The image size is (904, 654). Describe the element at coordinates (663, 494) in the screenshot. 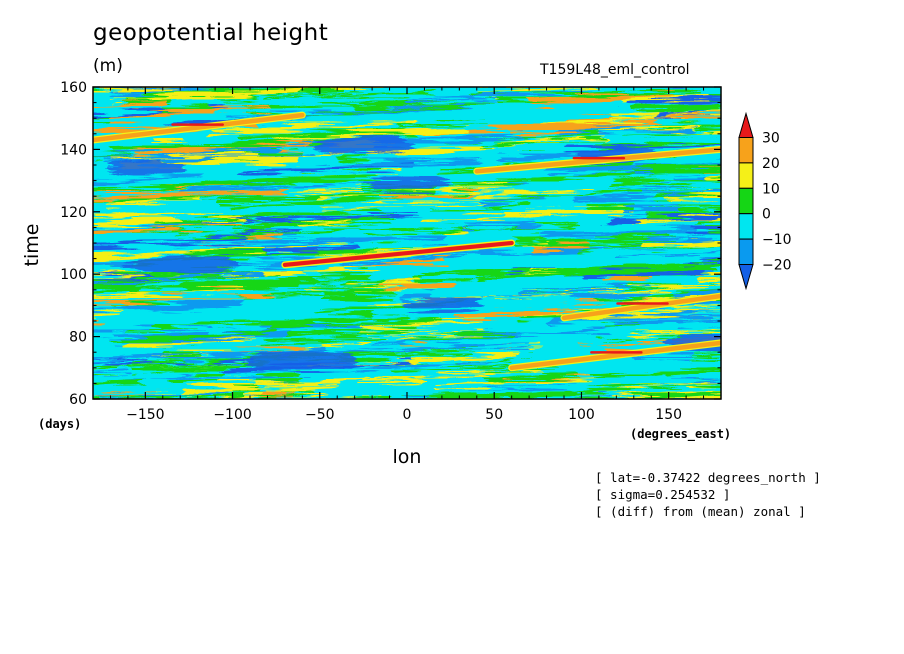

I see `annotation-sigma: [ sigma=0.254532 ]` at that location.